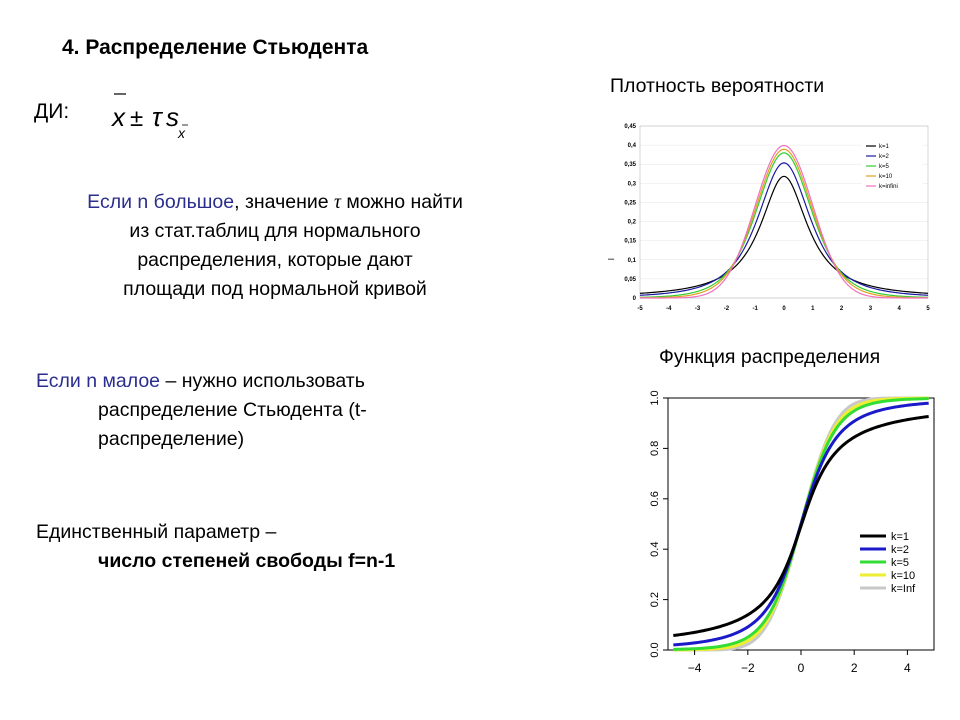 The image size is (960, 720). I want to click on ci-formula: x ± τ s x, so click(149, 117).